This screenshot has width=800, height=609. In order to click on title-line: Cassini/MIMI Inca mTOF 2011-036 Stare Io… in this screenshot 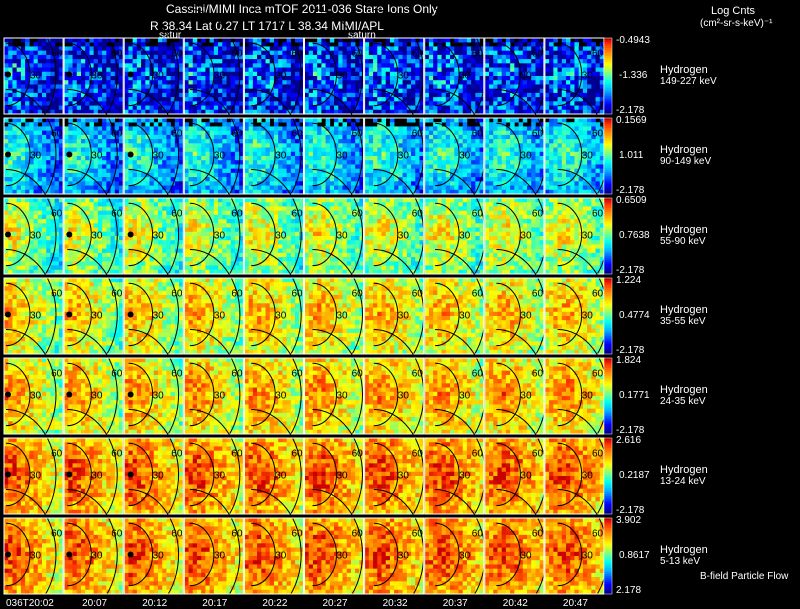, I will do `click(302, 9)`.